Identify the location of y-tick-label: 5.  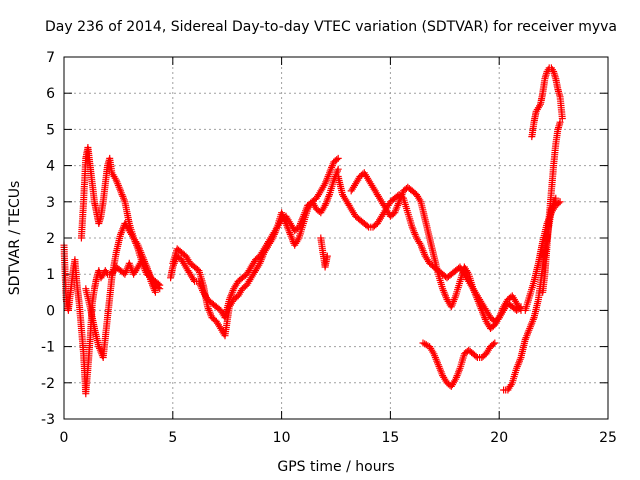
(50, 130).